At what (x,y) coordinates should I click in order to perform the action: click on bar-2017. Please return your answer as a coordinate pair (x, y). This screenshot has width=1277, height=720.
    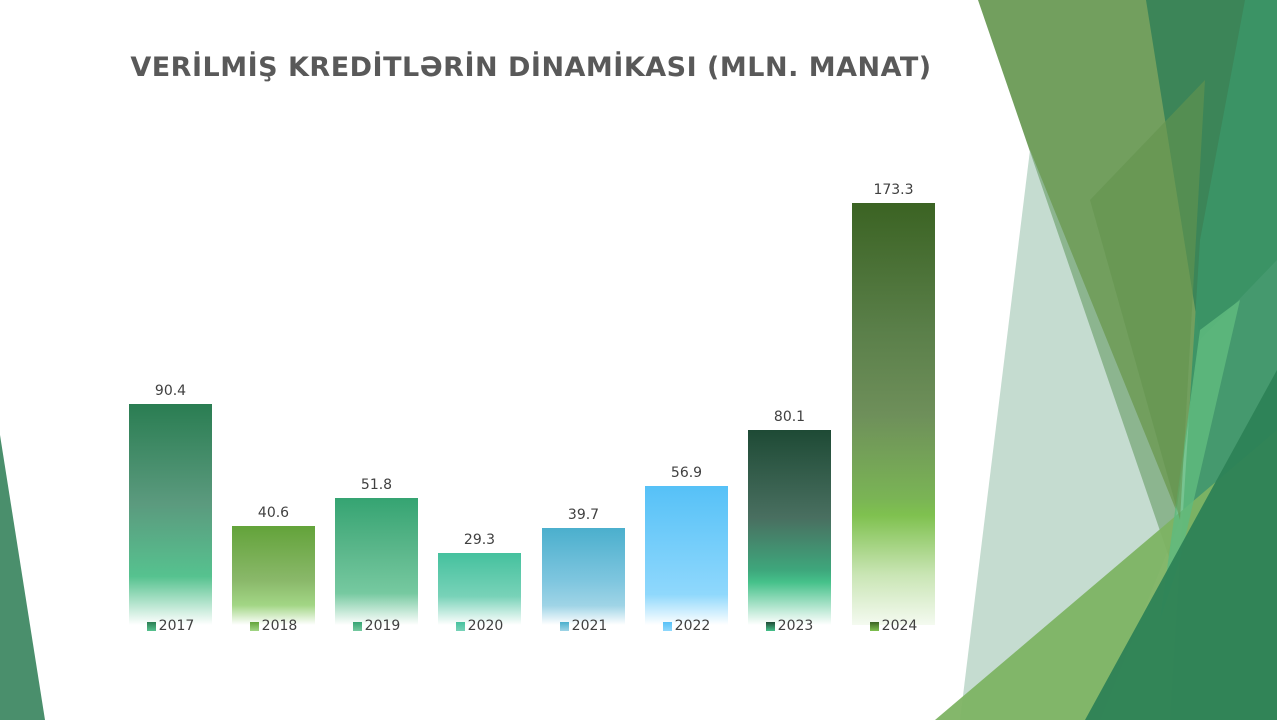
    Looking at the image, I should click on (170, 514).